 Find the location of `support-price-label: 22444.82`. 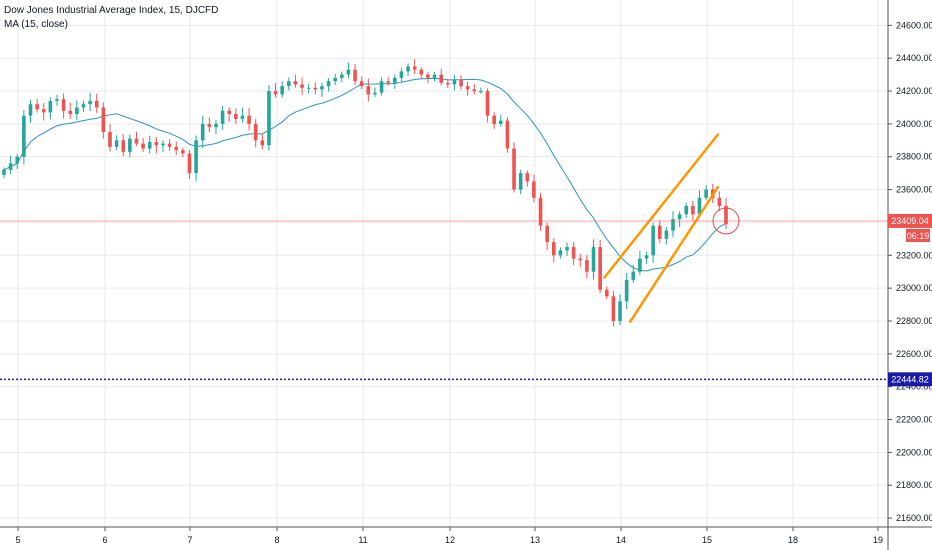

support-price-label: 22444.82 is located at coordinates (910, 379).